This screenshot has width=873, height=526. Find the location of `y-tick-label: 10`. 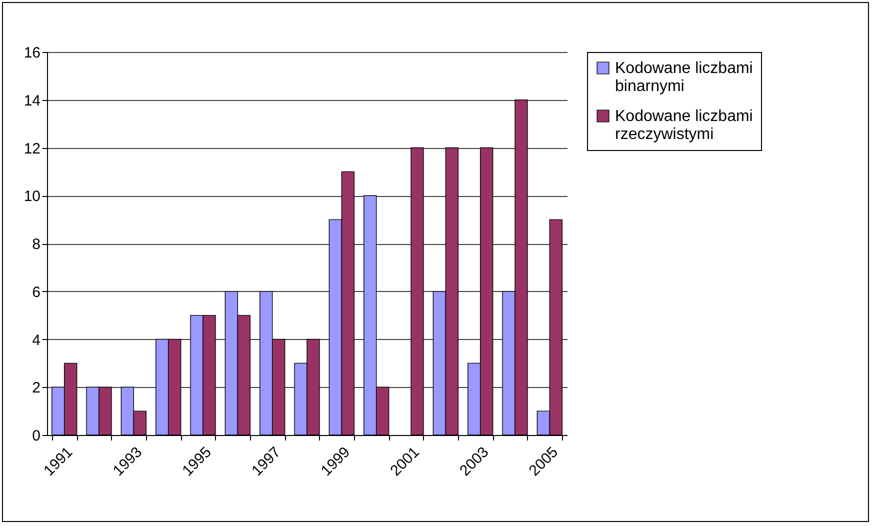

y-tick-label: 10 is located at coordinates (32, 197).